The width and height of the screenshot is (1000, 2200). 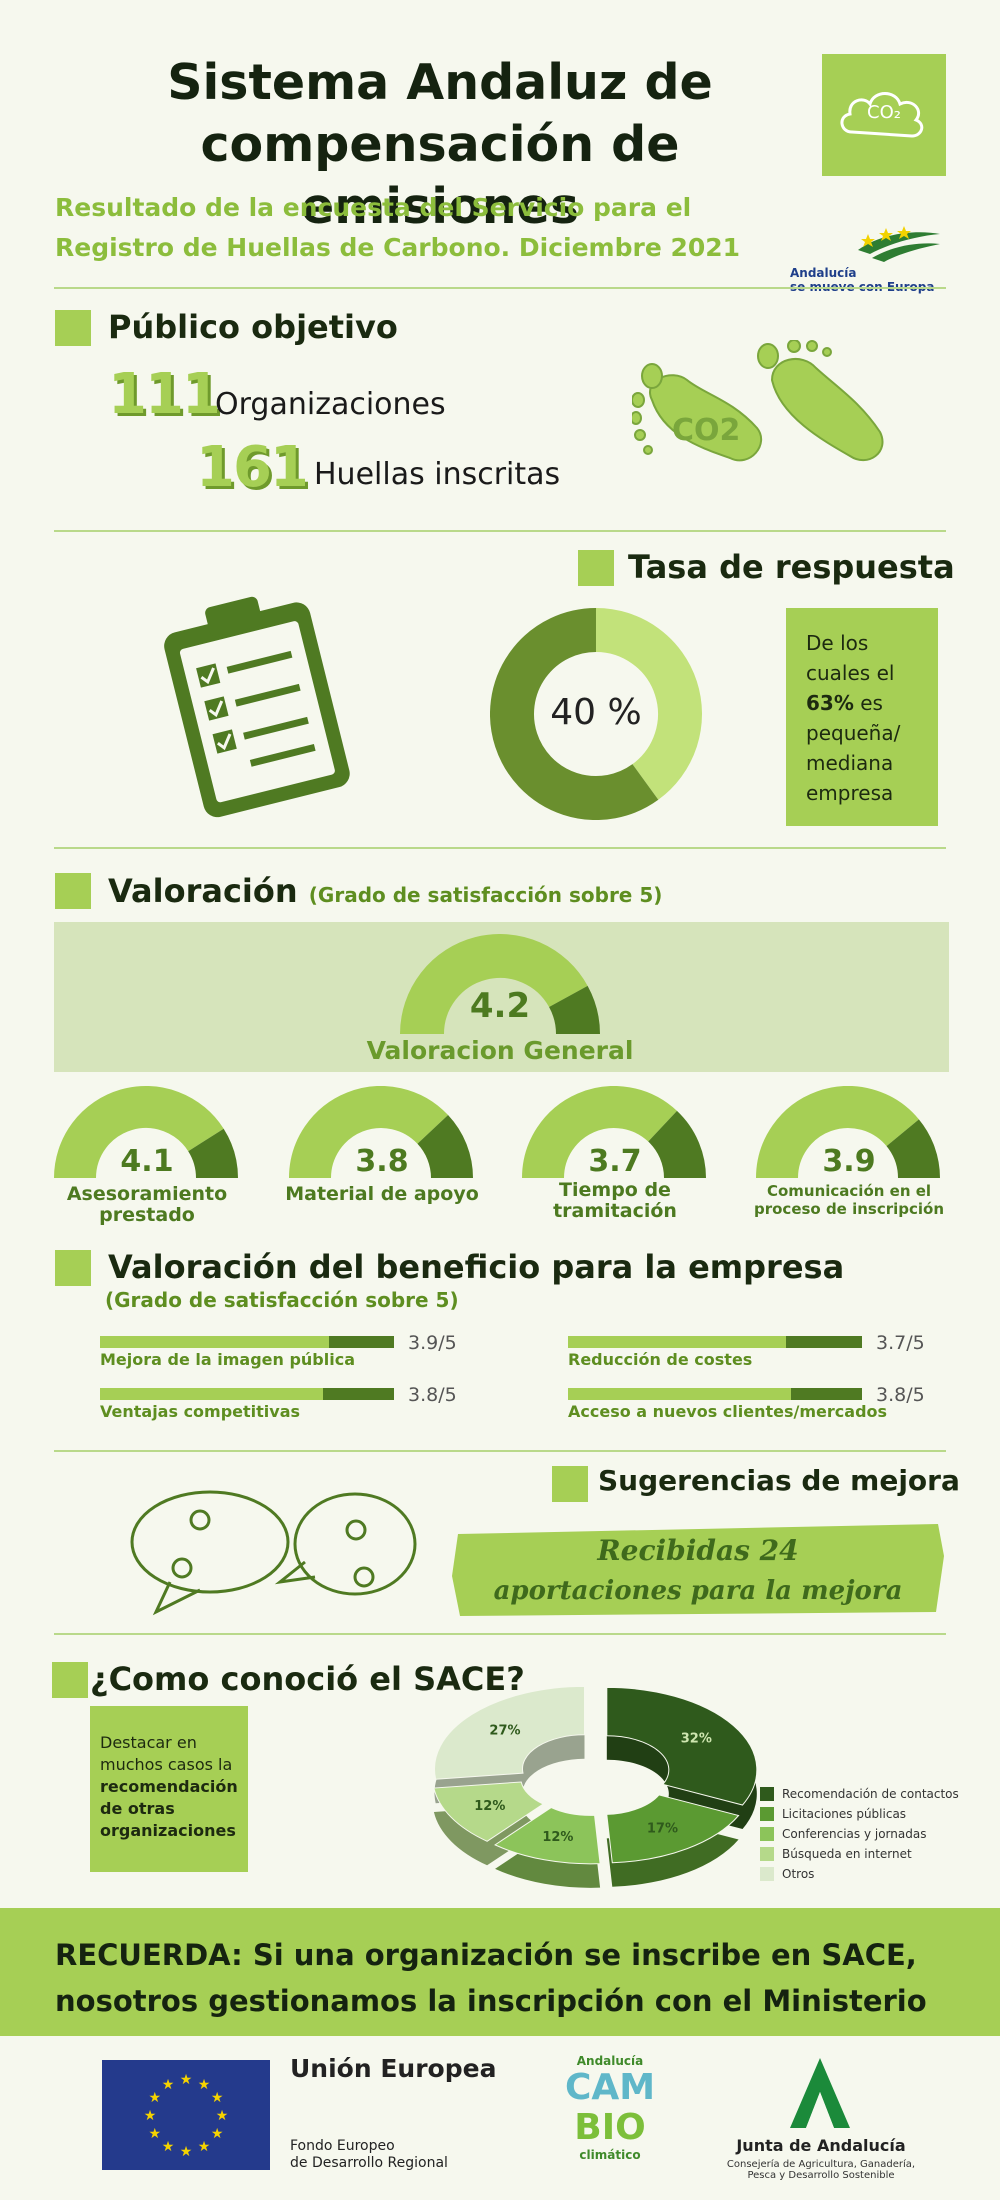 What do you see at coordinates (706, 430) in the screenshot?
I see `footprint-co2-text: CO2` at bounding box center [706, 430].